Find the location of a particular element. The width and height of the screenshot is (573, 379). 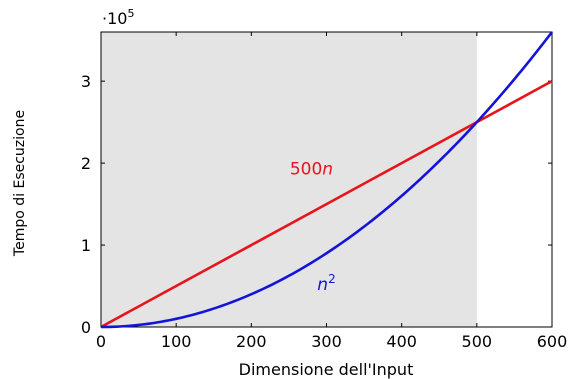

x-tick-label-500: 500 is located at coordinates (477, 341).